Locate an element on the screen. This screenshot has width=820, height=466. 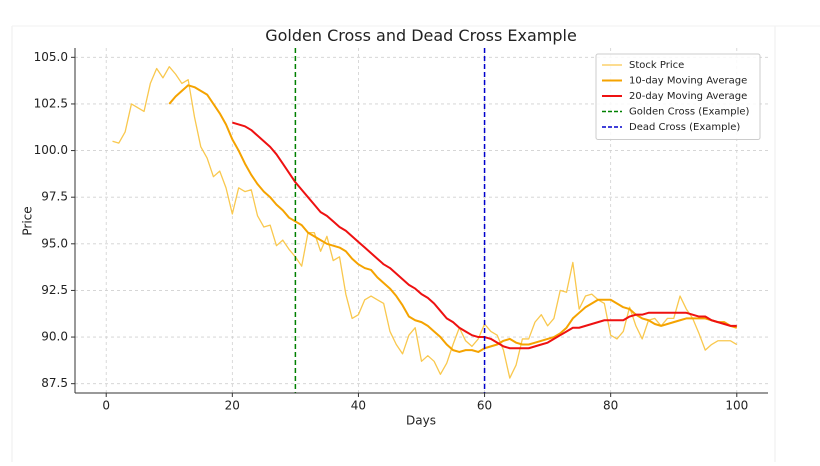
y-tick-label: 92.5 is located at coordinates (54, 290).